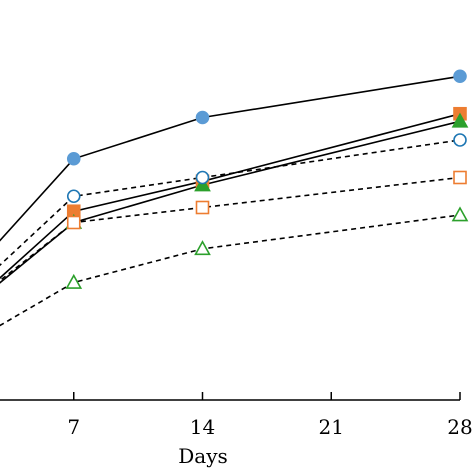  Describe the element at coordinates (202, 427) in the screenshot. I see `x-tick-label-14: 14` at that location.